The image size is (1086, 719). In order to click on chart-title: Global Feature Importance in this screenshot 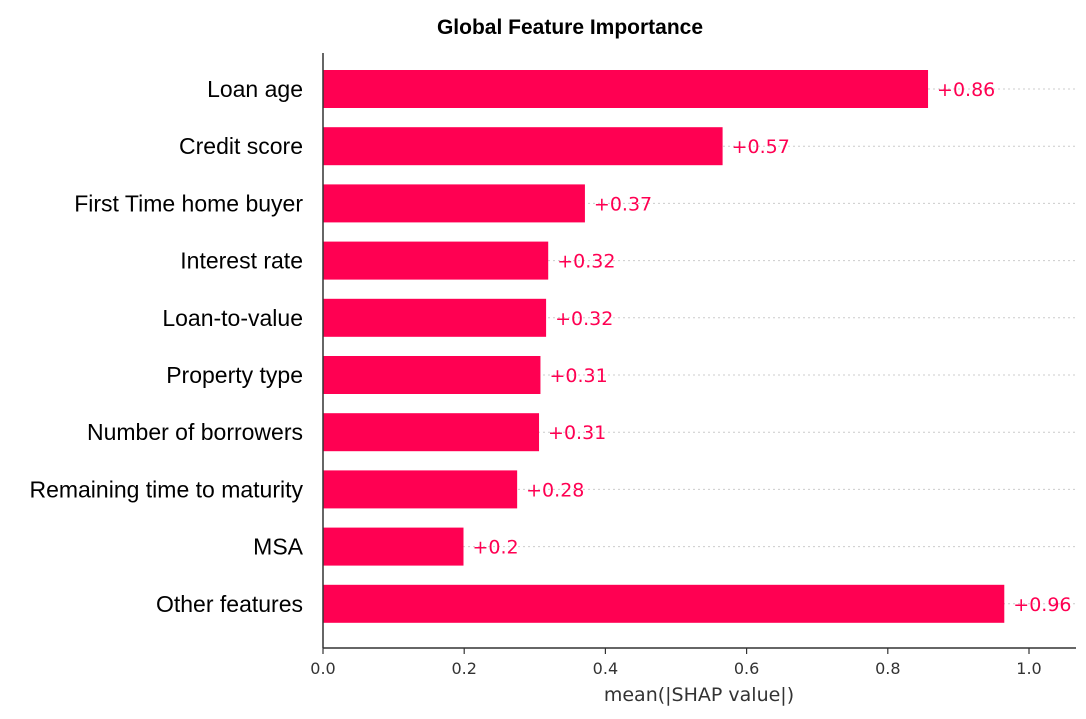, I will do `click(570, 27)`.